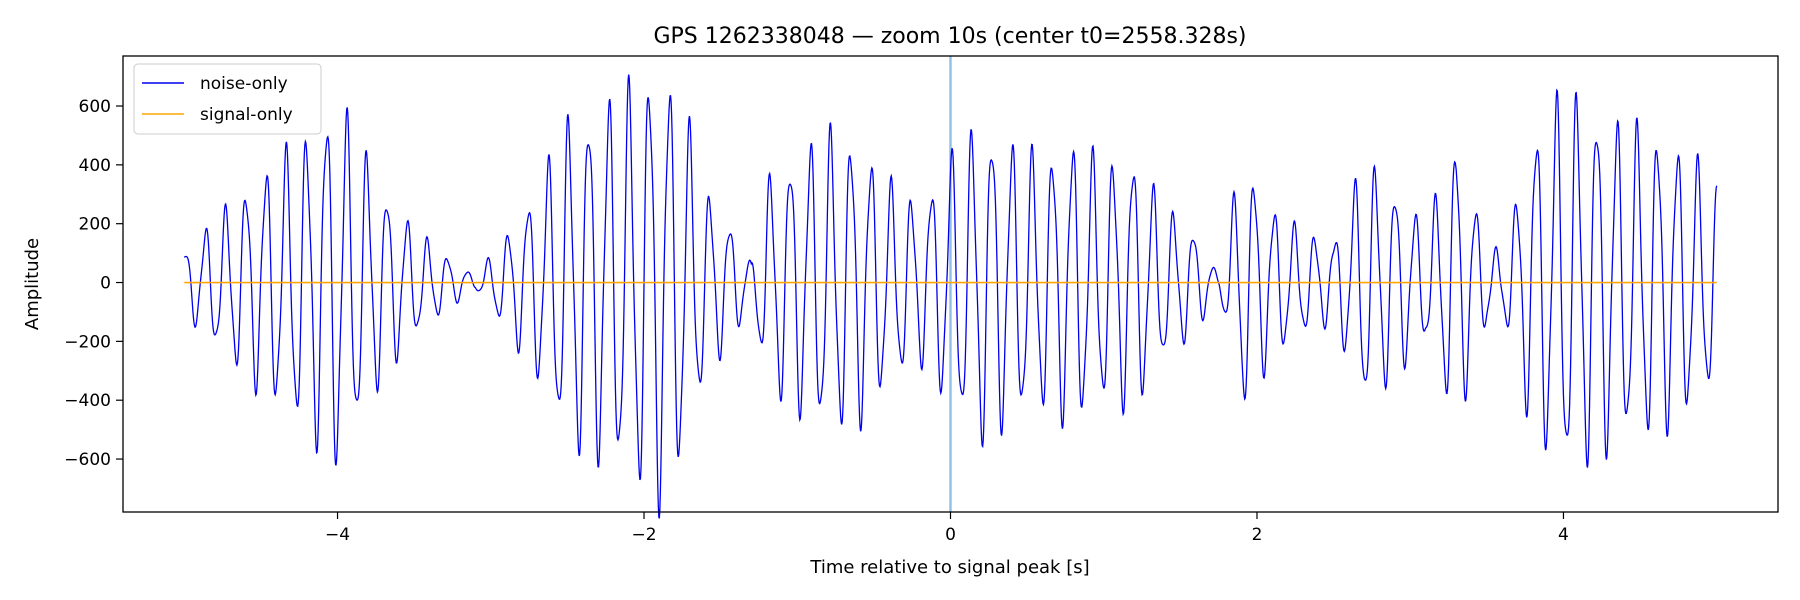 The width and height of the screenshot is (1800, 600). Describe the element at coordinates (93, 283) in the screenshot. I see `y-axis: −600 −400 −200 0 200 400 600` at that location.